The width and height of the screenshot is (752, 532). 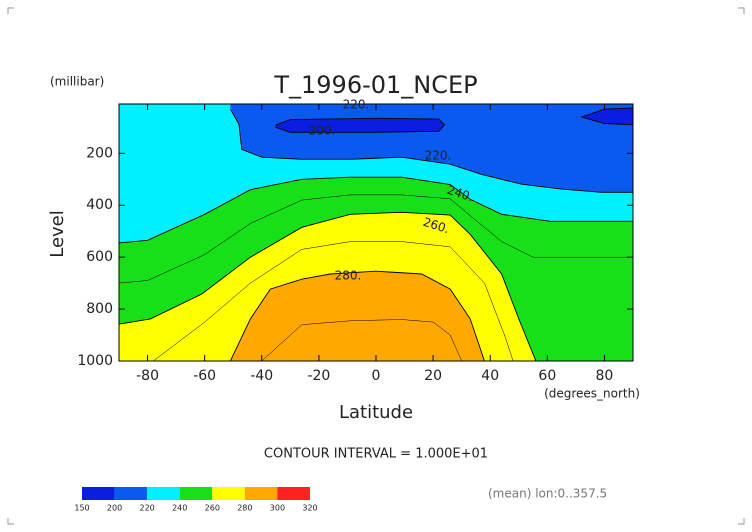 I want to click on colorbar-label: 280, so click(x=244, y=508).